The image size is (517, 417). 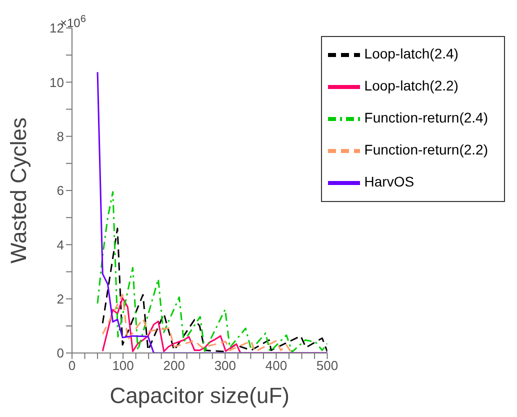 I want to click on legend-label: Loop-latch(2.4), so click(x=411, y=54).